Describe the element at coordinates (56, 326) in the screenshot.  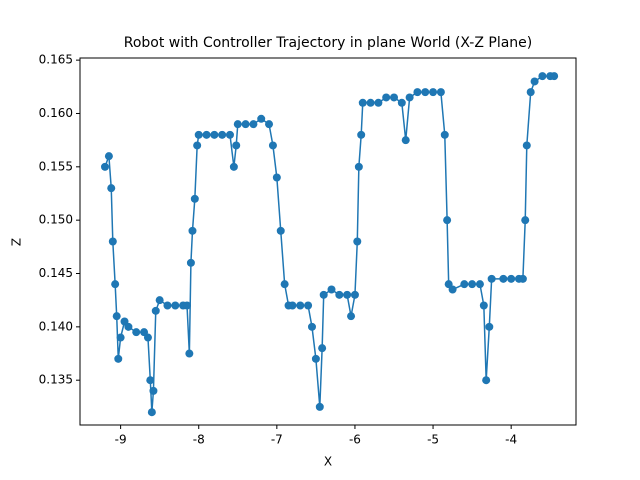
I see `y-tick-label: 0.140` at that location.